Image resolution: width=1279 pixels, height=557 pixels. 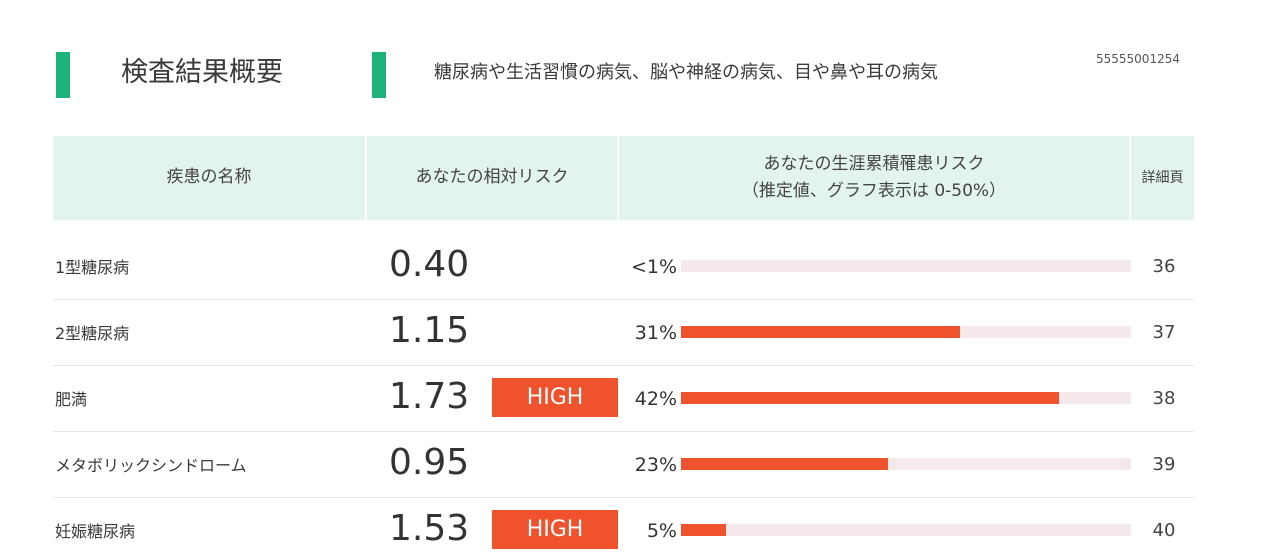 I want to click on header-disease-name: 疾患の名称, so click(x=209, y=178).